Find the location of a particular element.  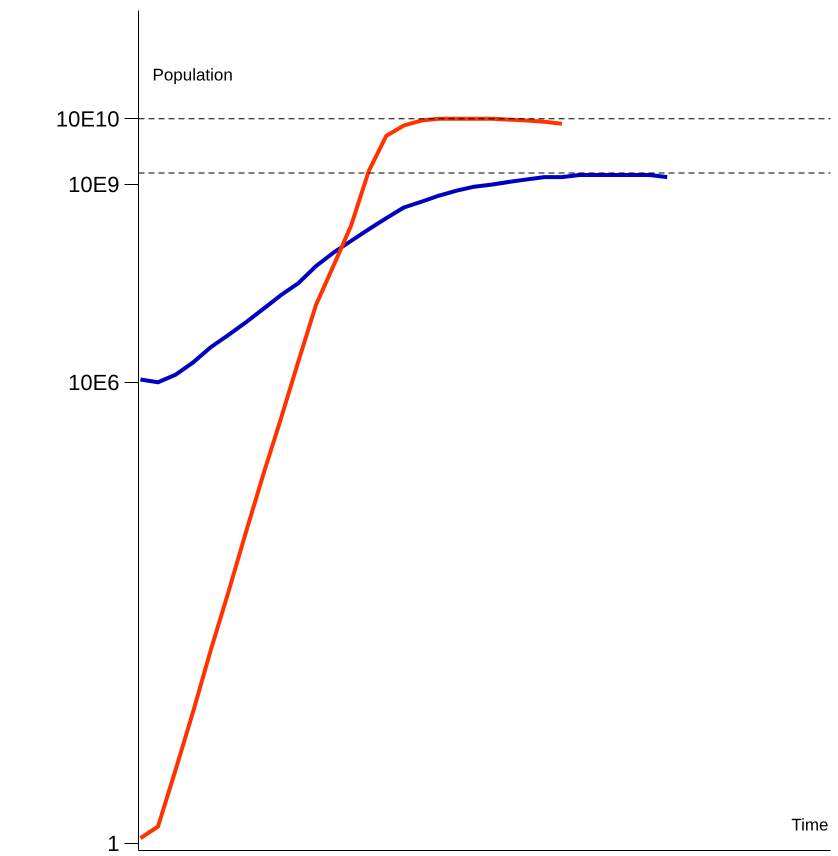

y-tick-label: 10E9 is located at coordinates (94, 185).